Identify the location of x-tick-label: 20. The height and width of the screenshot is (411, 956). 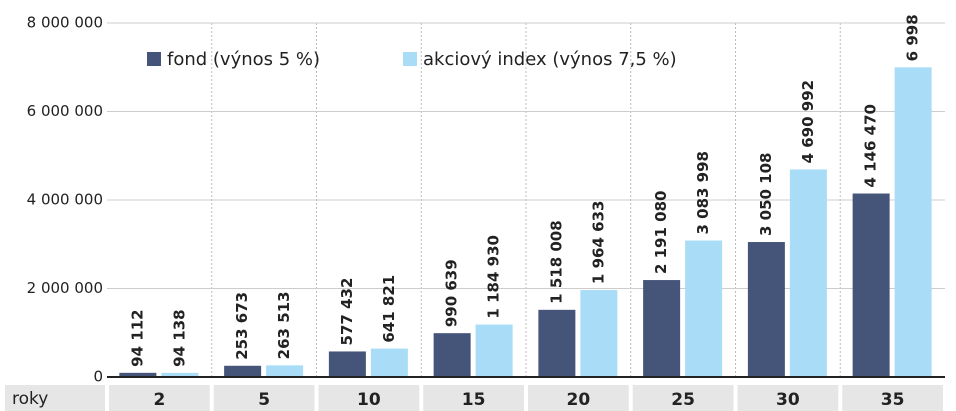
(579, 400).